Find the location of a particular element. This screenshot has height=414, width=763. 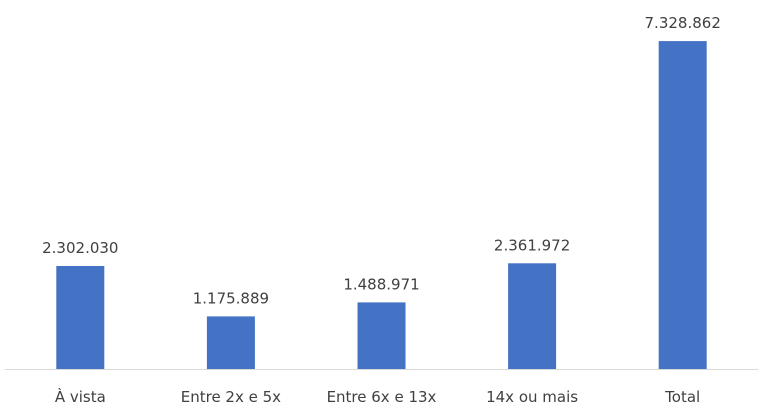

data-label-2: 1.488.971 is located at coordinates (381, 284).